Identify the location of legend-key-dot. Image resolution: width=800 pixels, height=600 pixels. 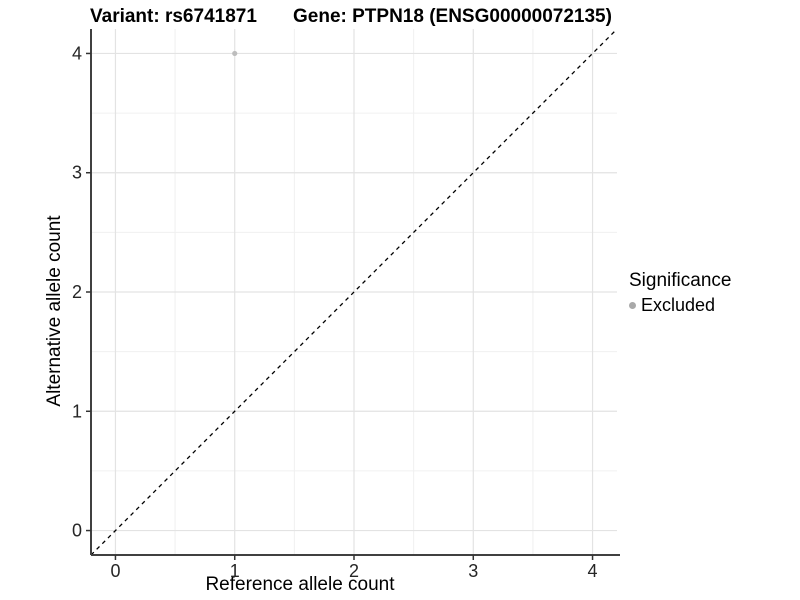
(632, 305).